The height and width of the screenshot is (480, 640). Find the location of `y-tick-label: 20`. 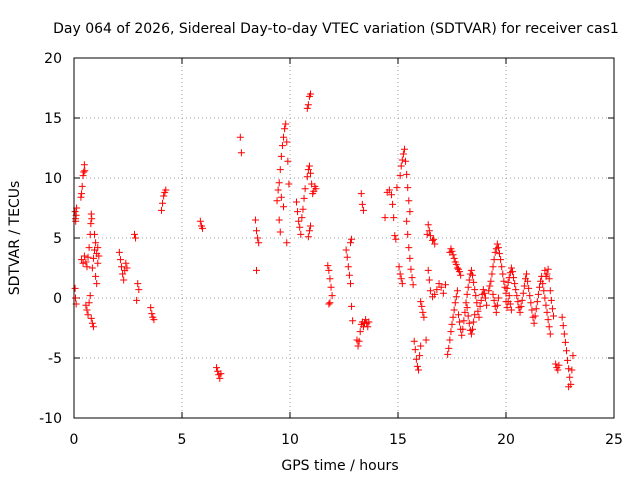

y-tick-label: 20 is located at coordinates (53, 59).